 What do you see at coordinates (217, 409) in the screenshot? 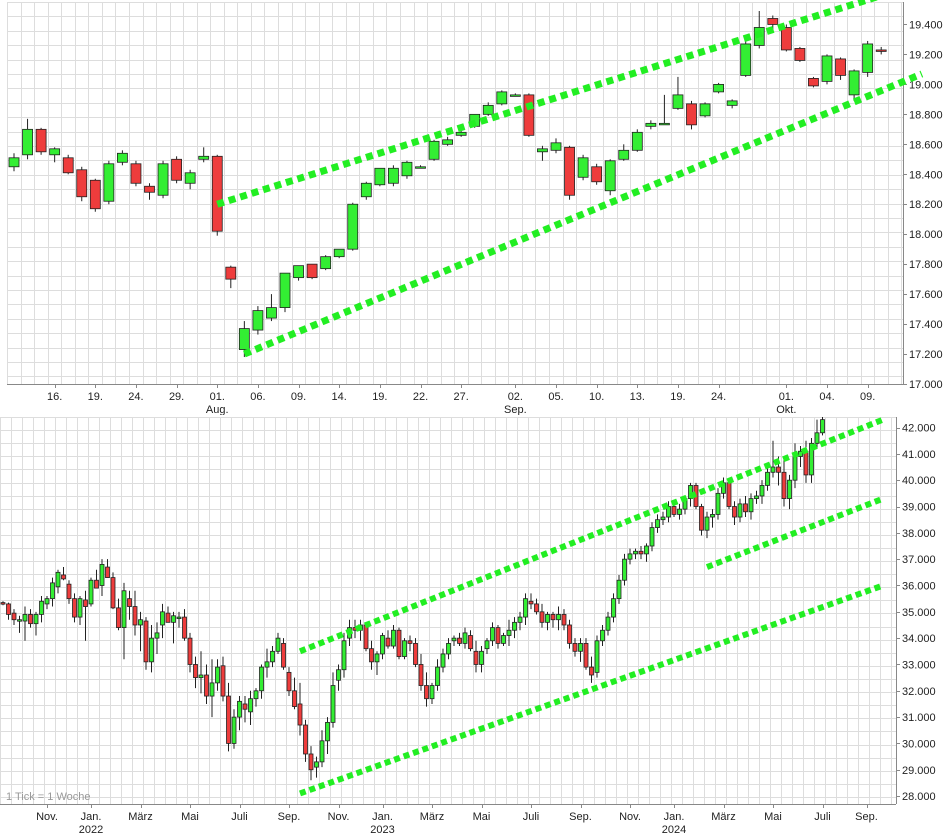
I see `x-tick-sublabel: Aug.` at bounding box center [217, 409].